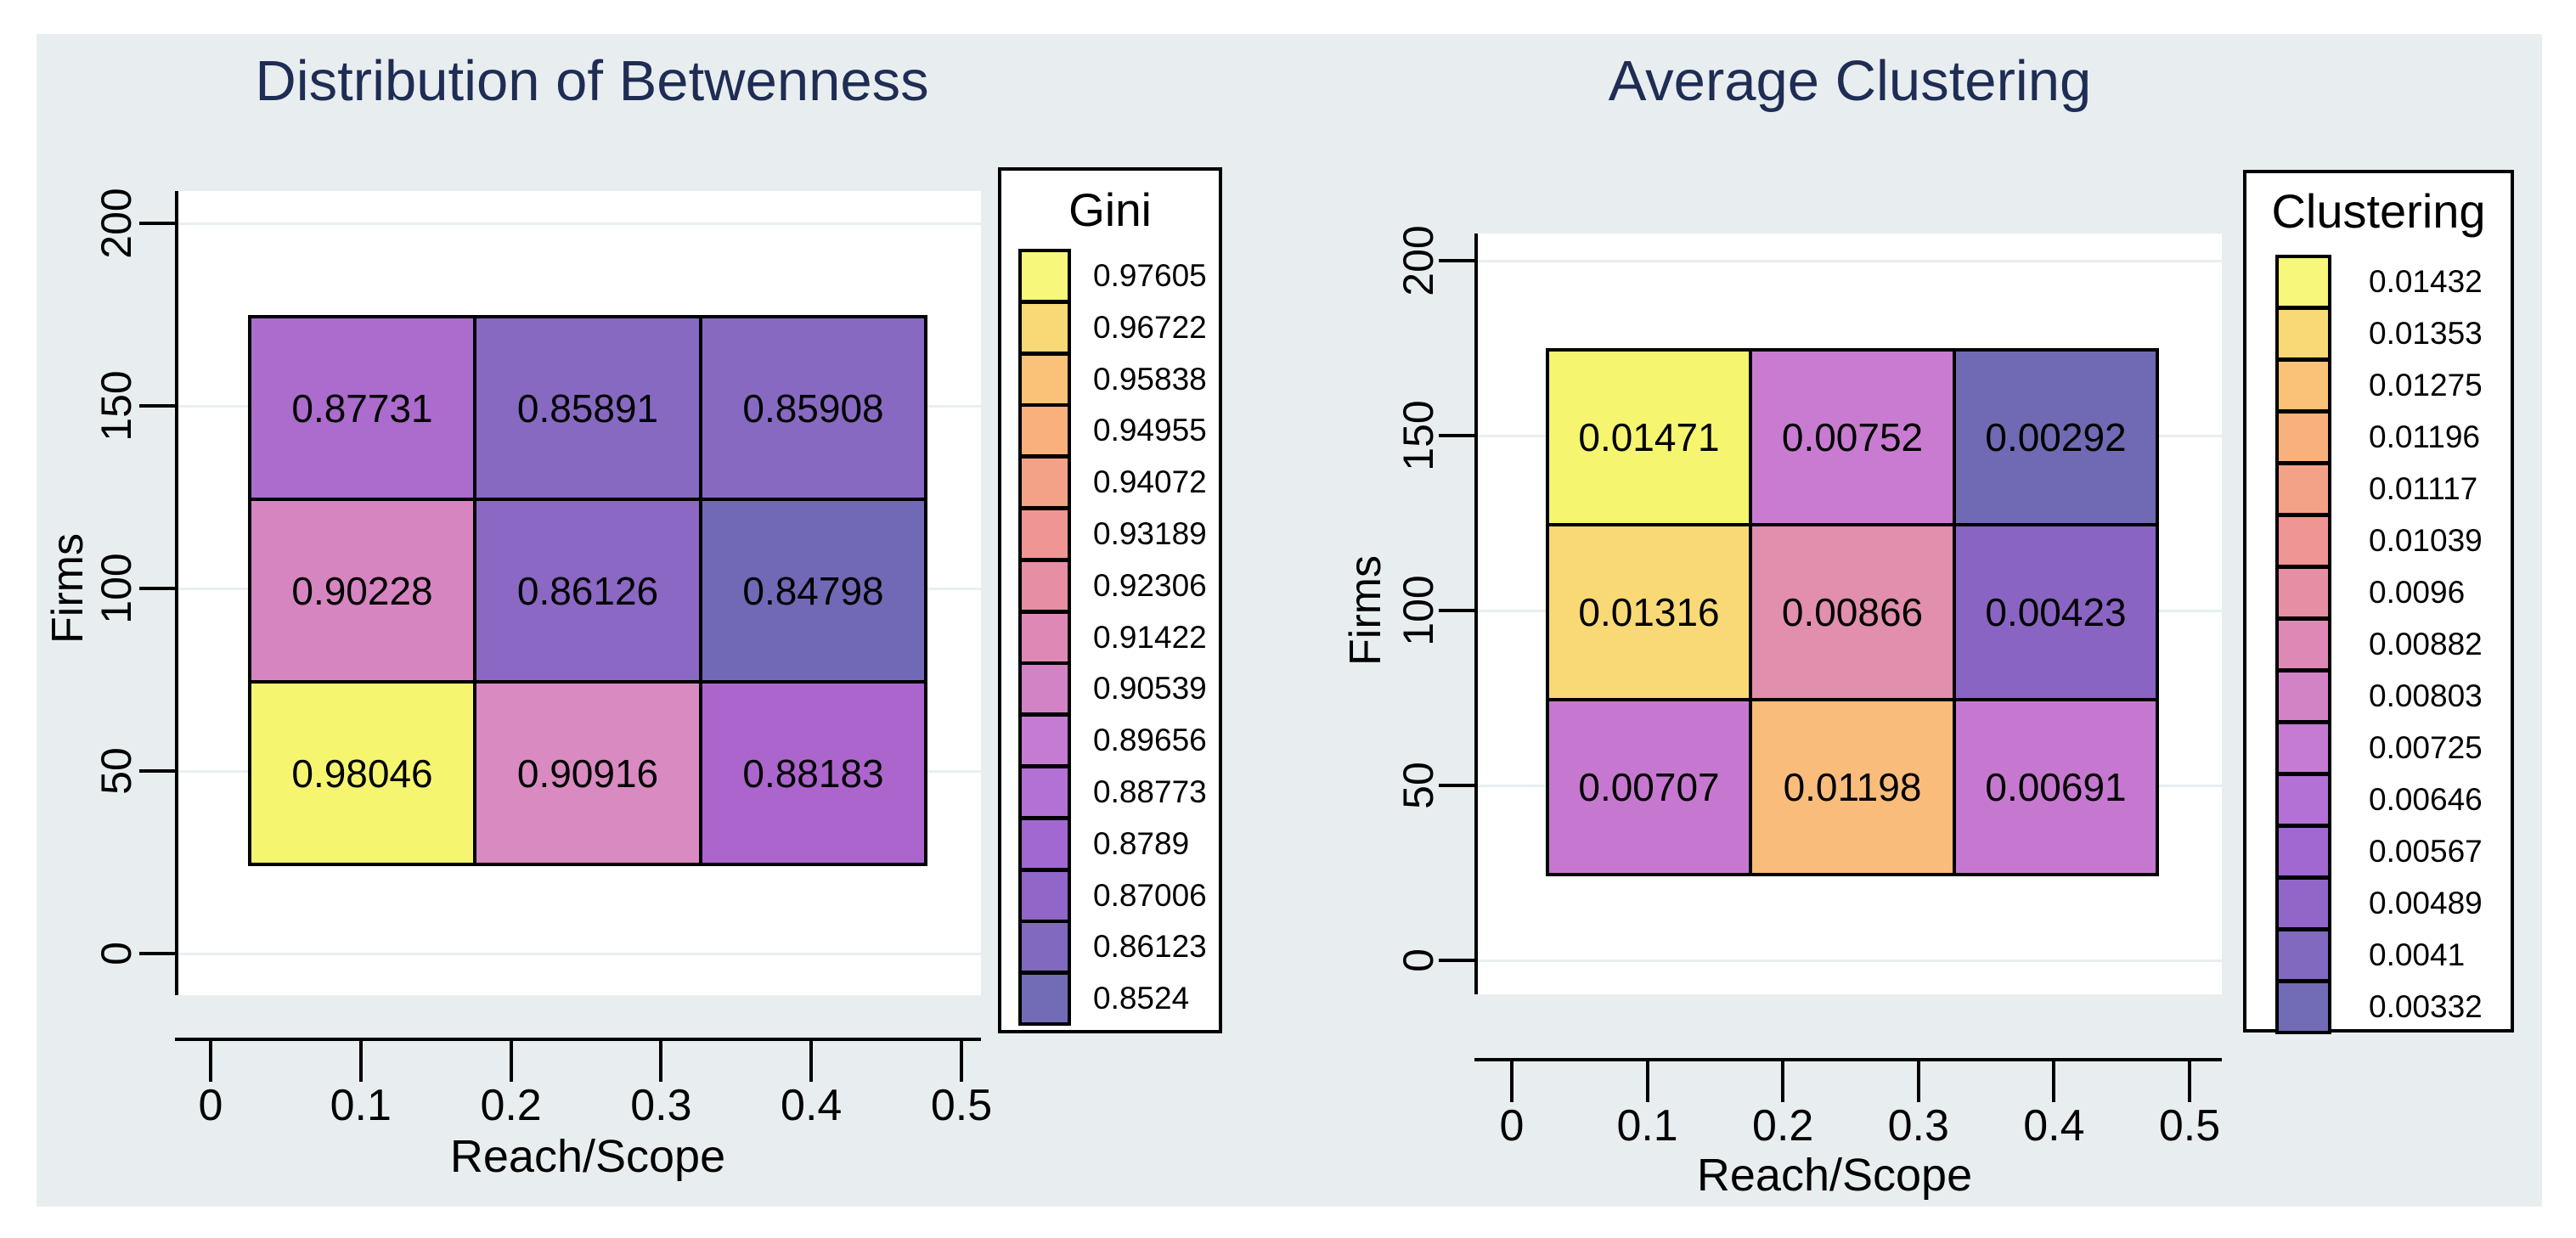  I want to click on legend-label: 0.88773, so click(1150, 791).